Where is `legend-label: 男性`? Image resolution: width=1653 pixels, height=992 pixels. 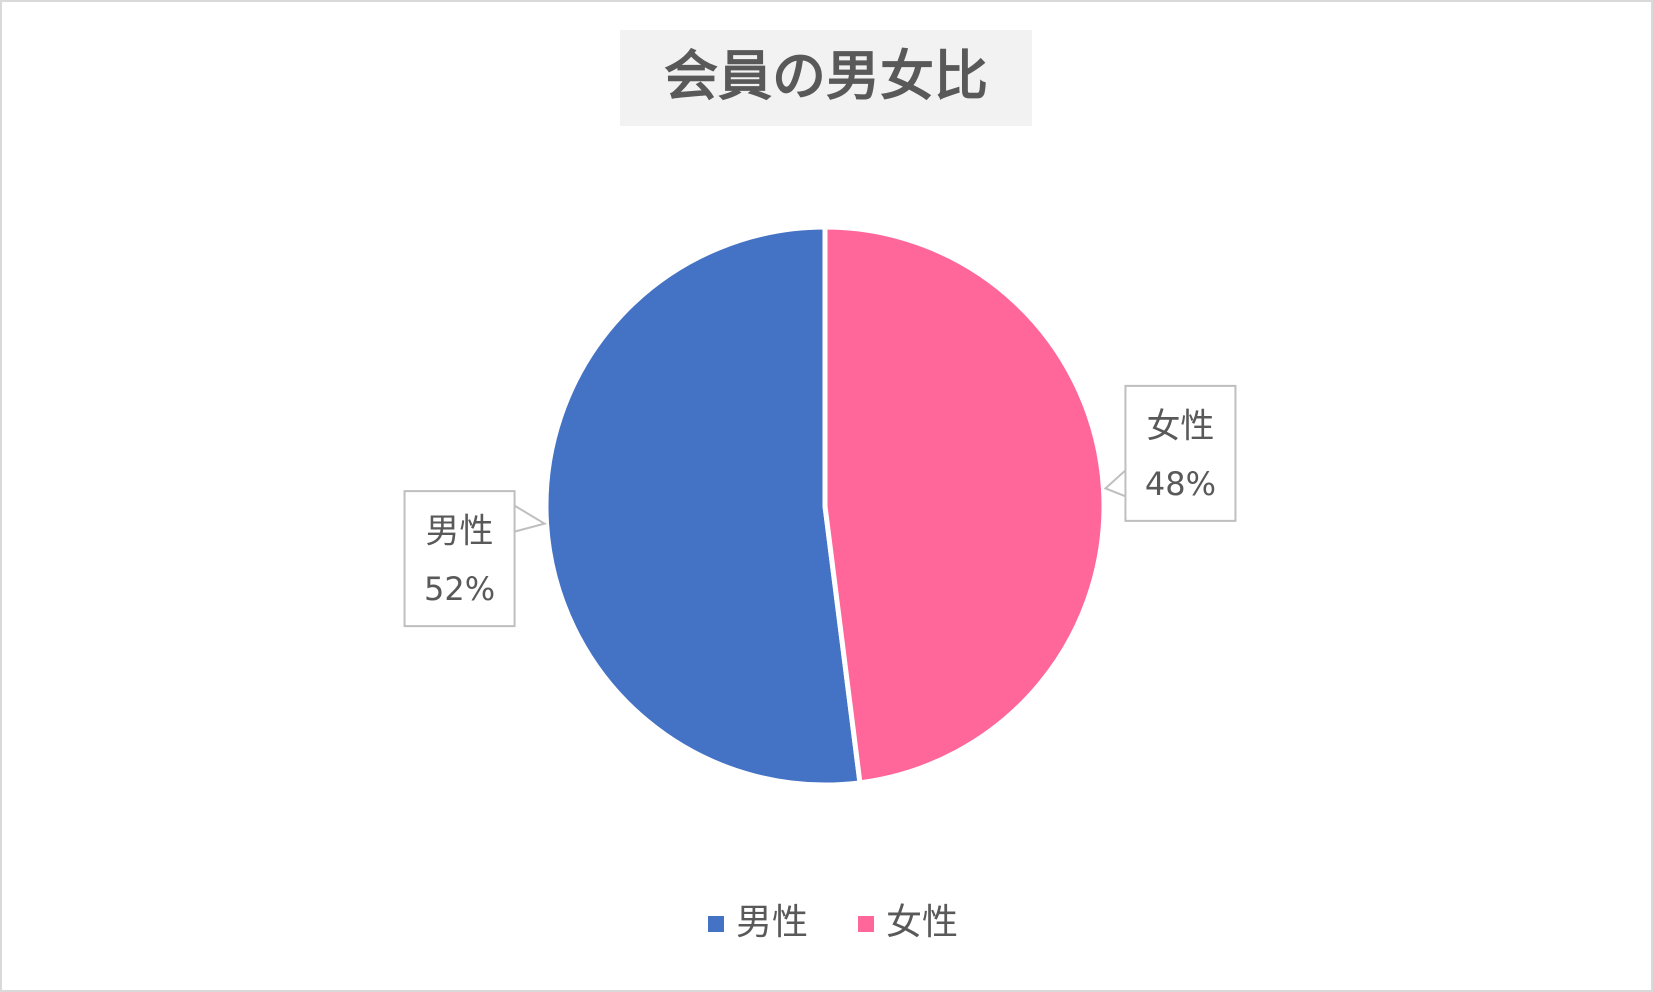 legend-label: 男性 is located at coordinates (772, 922).